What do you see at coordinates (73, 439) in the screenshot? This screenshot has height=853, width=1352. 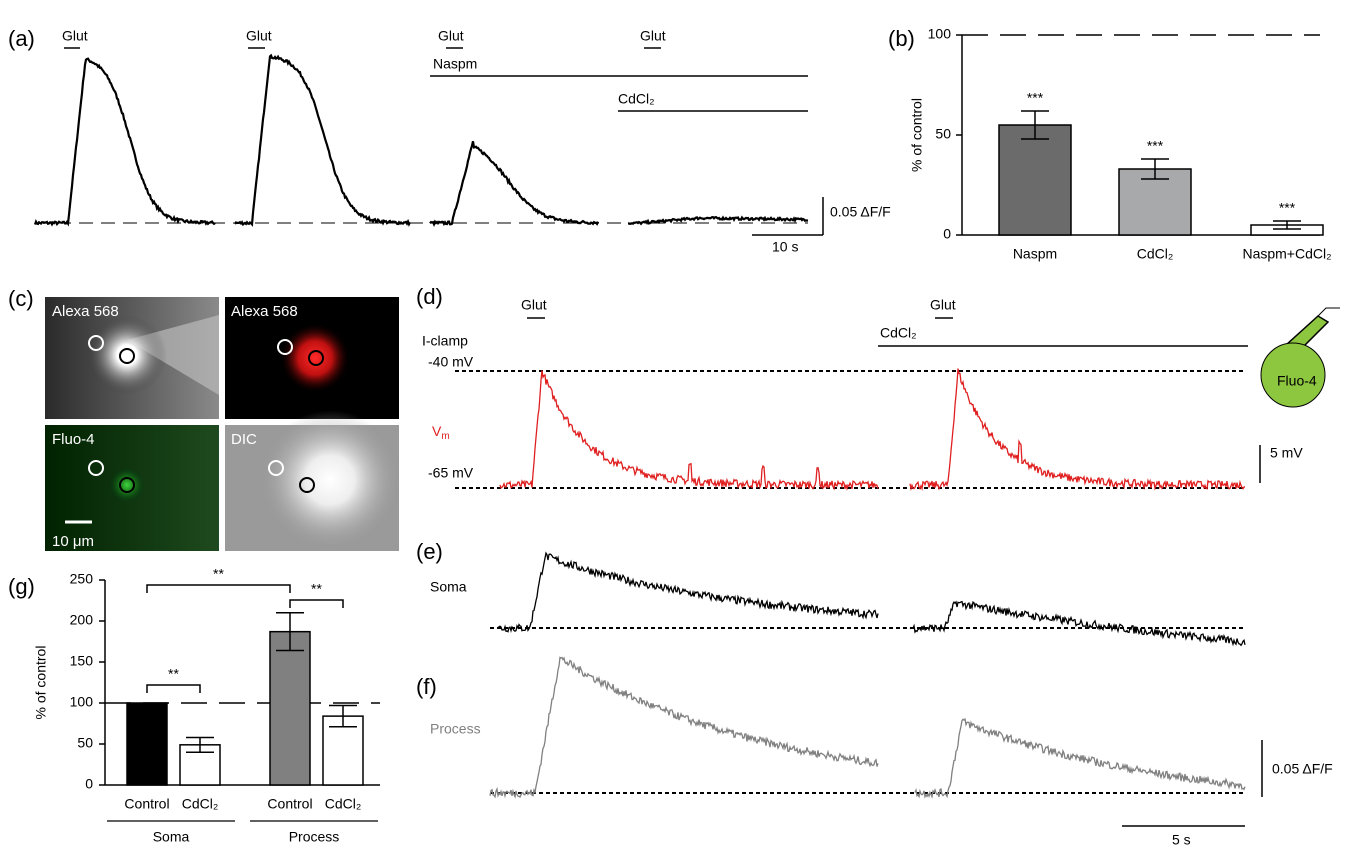 I see `image-label: Fluo-4` at bounding box center [73, 439].